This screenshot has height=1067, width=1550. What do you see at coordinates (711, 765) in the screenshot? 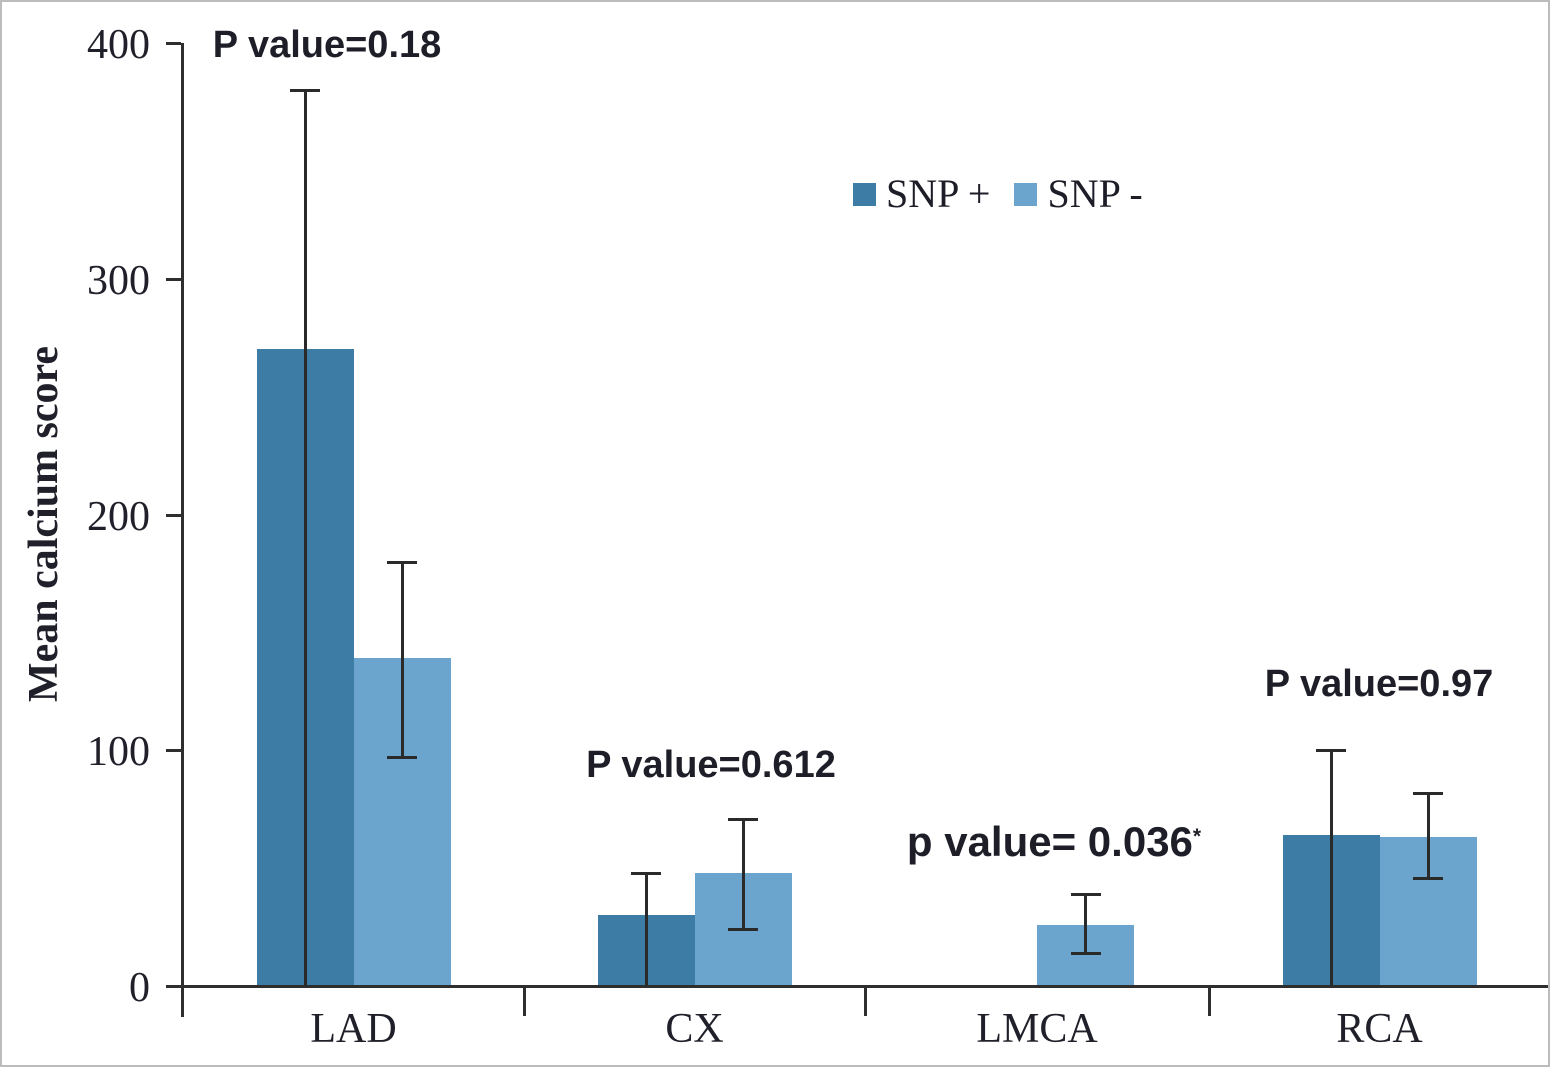
I see `p-value-annotation: P value=0.612` at bounding box center [711, 765].